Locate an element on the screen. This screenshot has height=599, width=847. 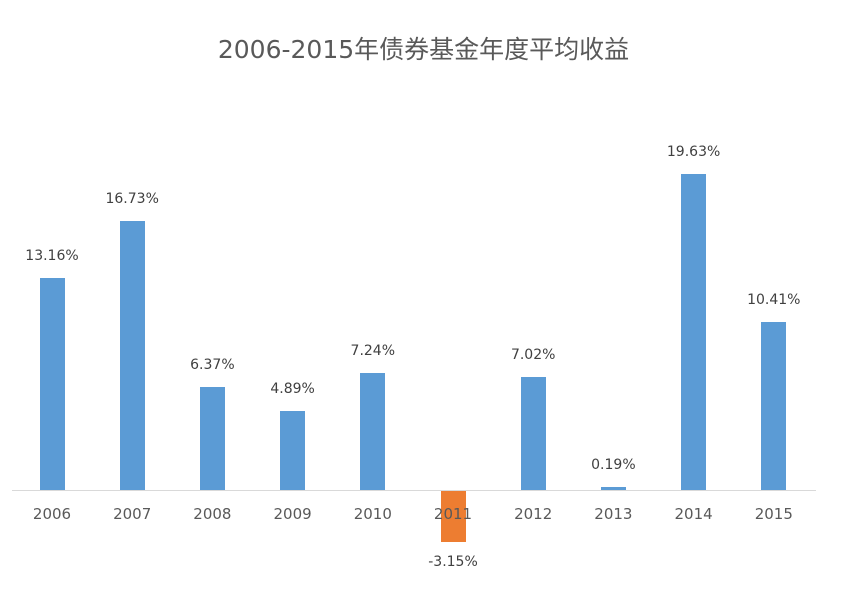
data-label-2010: 7.24% is located at coordinates (373, 351).